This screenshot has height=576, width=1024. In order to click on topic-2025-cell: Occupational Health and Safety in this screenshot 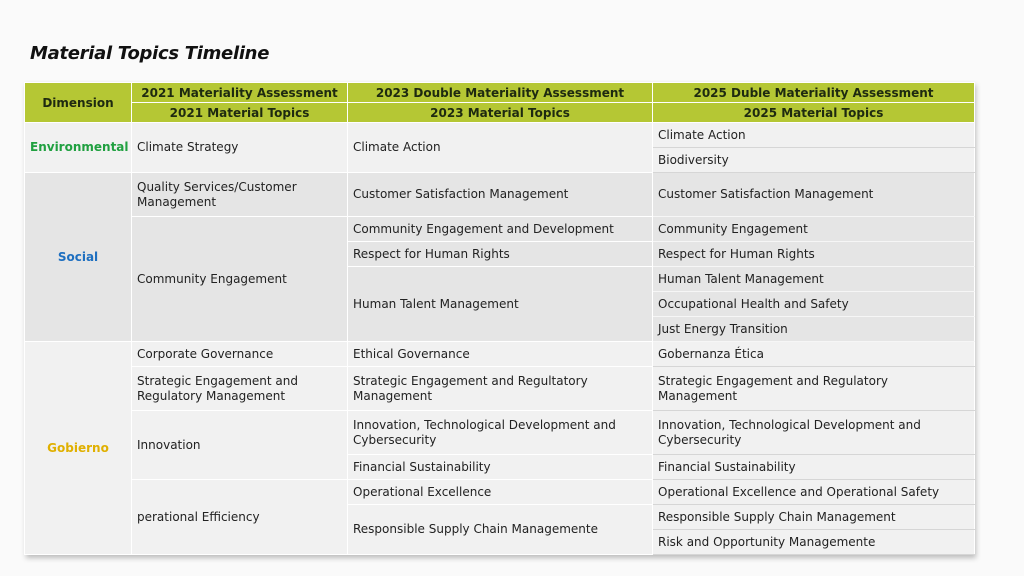, I will do `click(813, 304)`.